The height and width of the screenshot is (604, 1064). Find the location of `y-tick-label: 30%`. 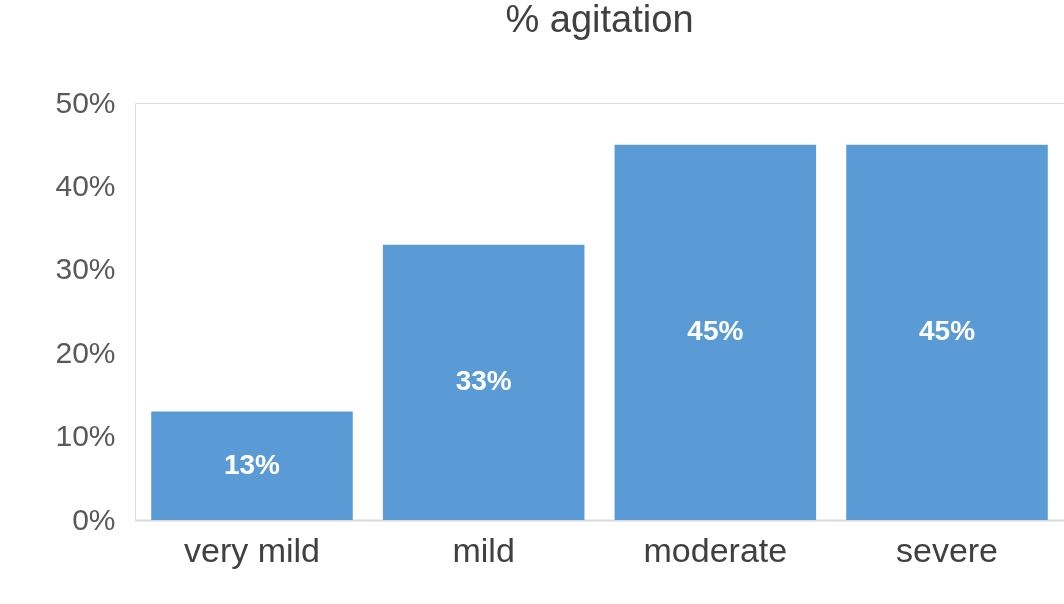

y-tick-label: 30% is located at coordinates (85, 269).